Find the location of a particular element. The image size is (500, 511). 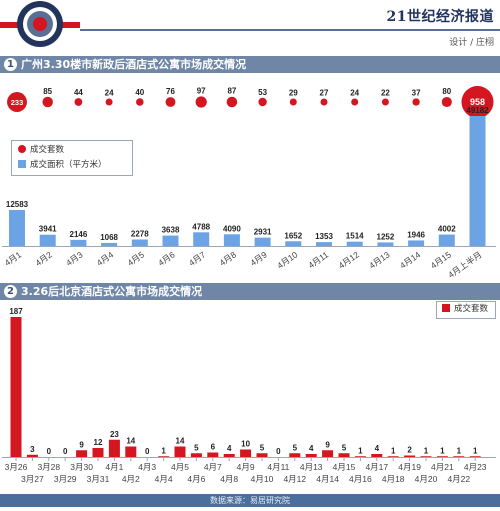

area-value-label: 1946 is located at coordinates (416, 234).